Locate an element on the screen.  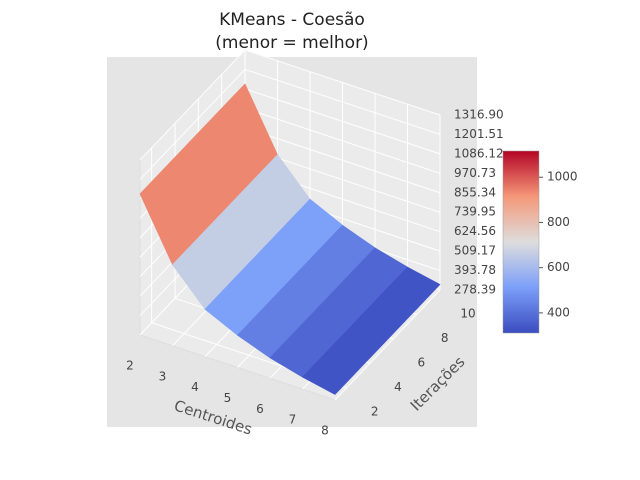
chart-title: KMeans - Coesão is located at coordinates (292, 20).